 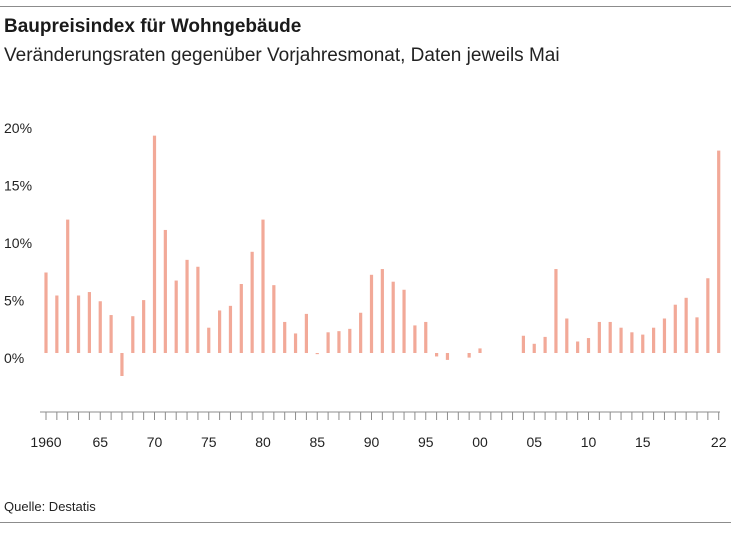 What do you see at coordinates (285, 337) in the screenshot?
I see `bar-1982` at bounding box center [285, 337].